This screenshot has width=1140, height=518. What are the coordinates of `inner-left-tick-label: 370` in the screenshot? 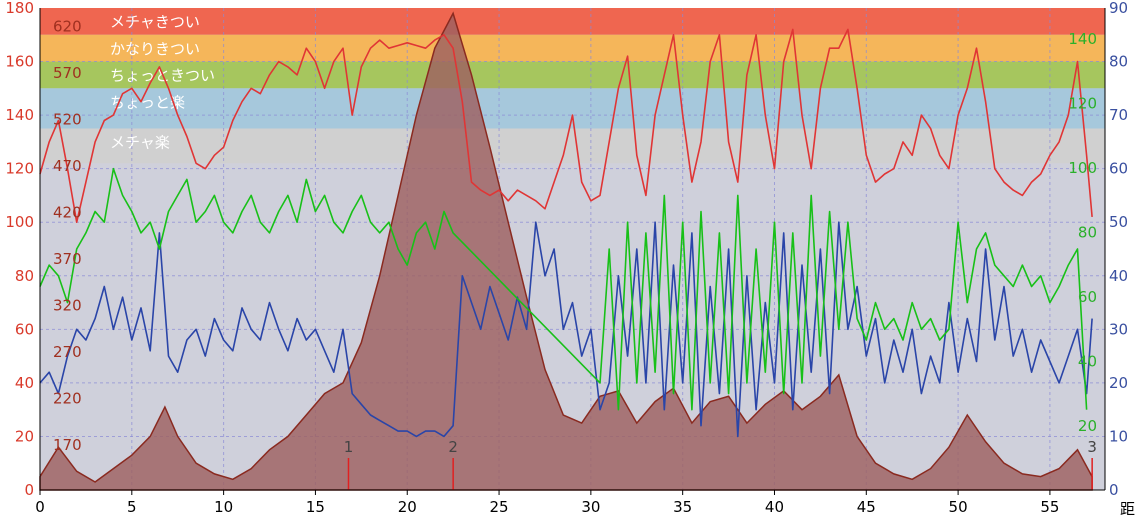 It's located at (67, 259).